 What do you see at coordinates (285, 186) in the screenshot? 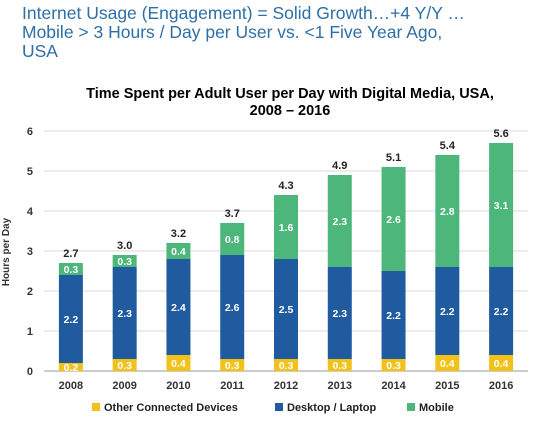
I see `bar-total-label: 4.3` at bounding box center [285, 186].